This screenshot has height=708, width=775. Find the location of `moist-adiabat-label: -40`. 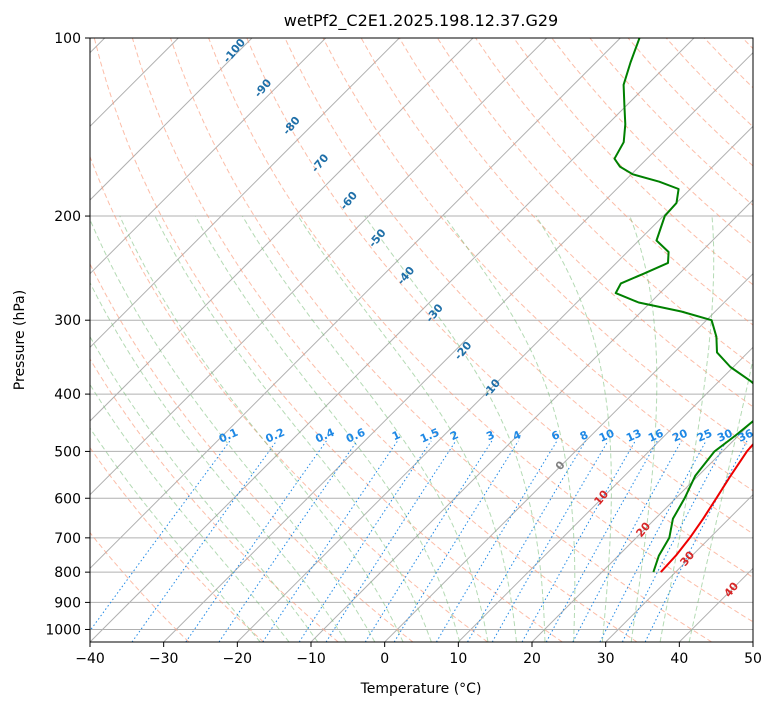

moist-adiabat-label: -40 is located at coordinates (406, 276).